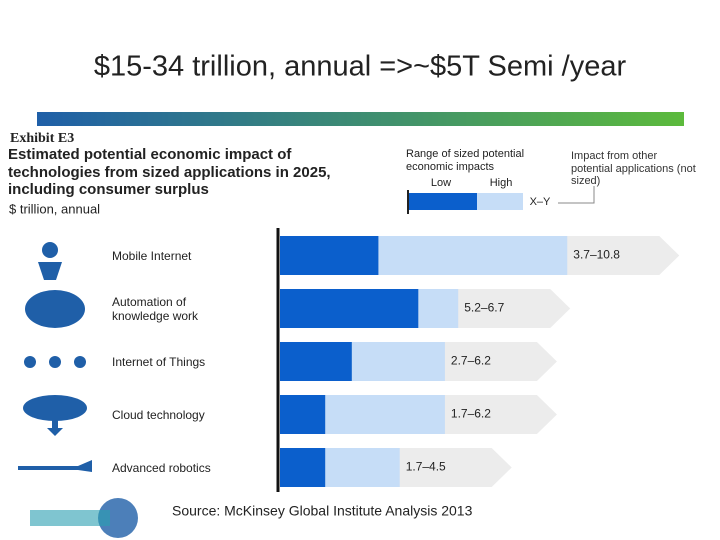  Describe the element at coordinates (441, 183) in the screenshot. I see `legend-low: Low` at that location.